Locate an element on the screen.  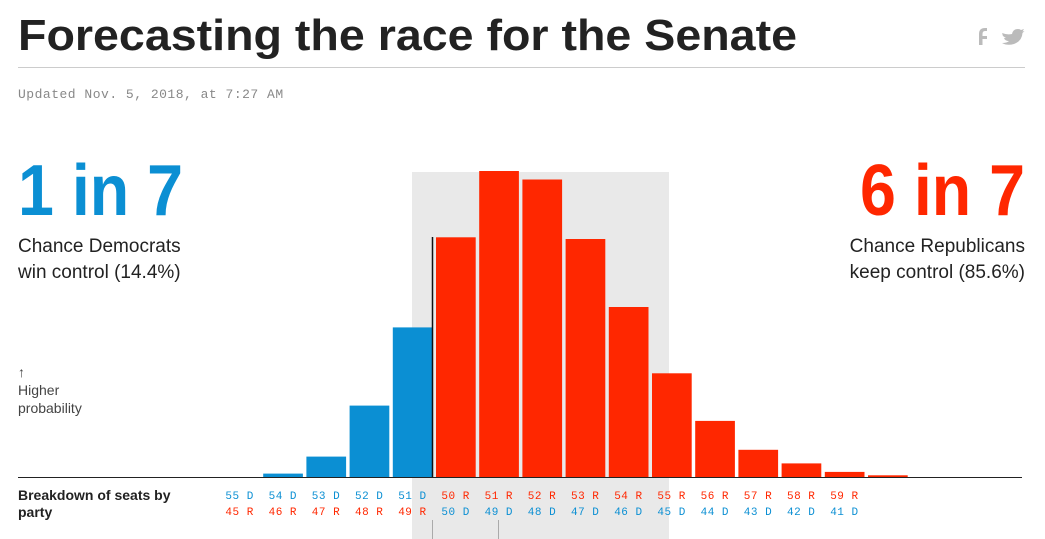
dem-odds: 1 in 7 is located at coordinates (100, 191).